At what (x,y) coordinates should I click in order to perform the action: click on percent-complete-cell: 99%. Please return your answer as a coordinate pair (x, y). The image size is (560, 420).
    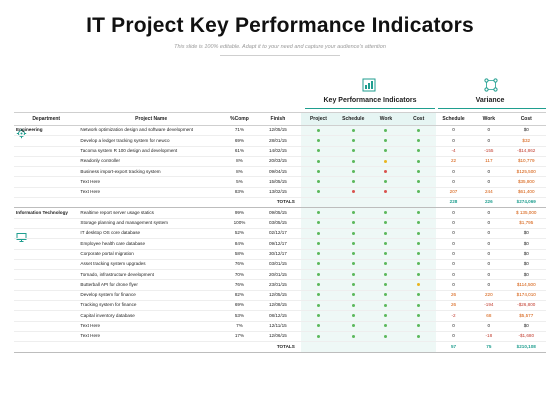
    Looking at the image, I should click on (239, 213).